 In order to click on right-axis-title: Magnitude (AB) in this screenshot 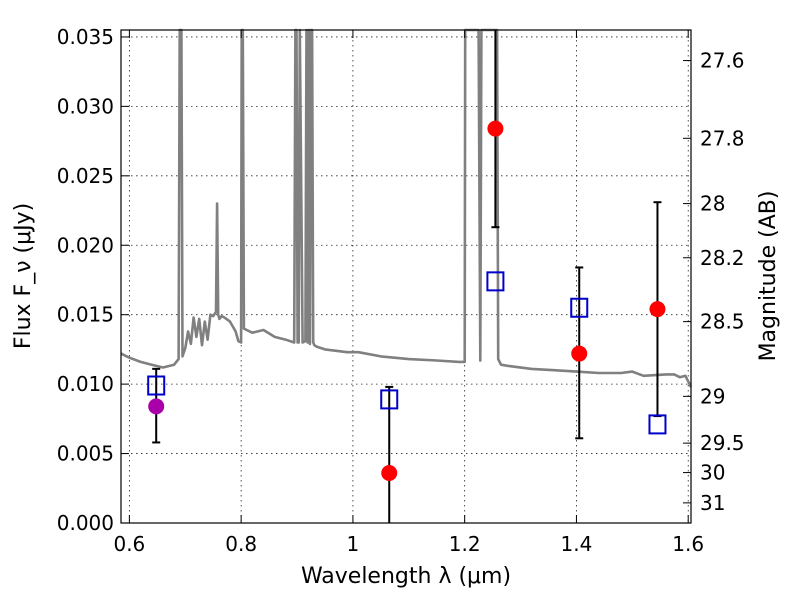, I will do `click(768, 276)`.